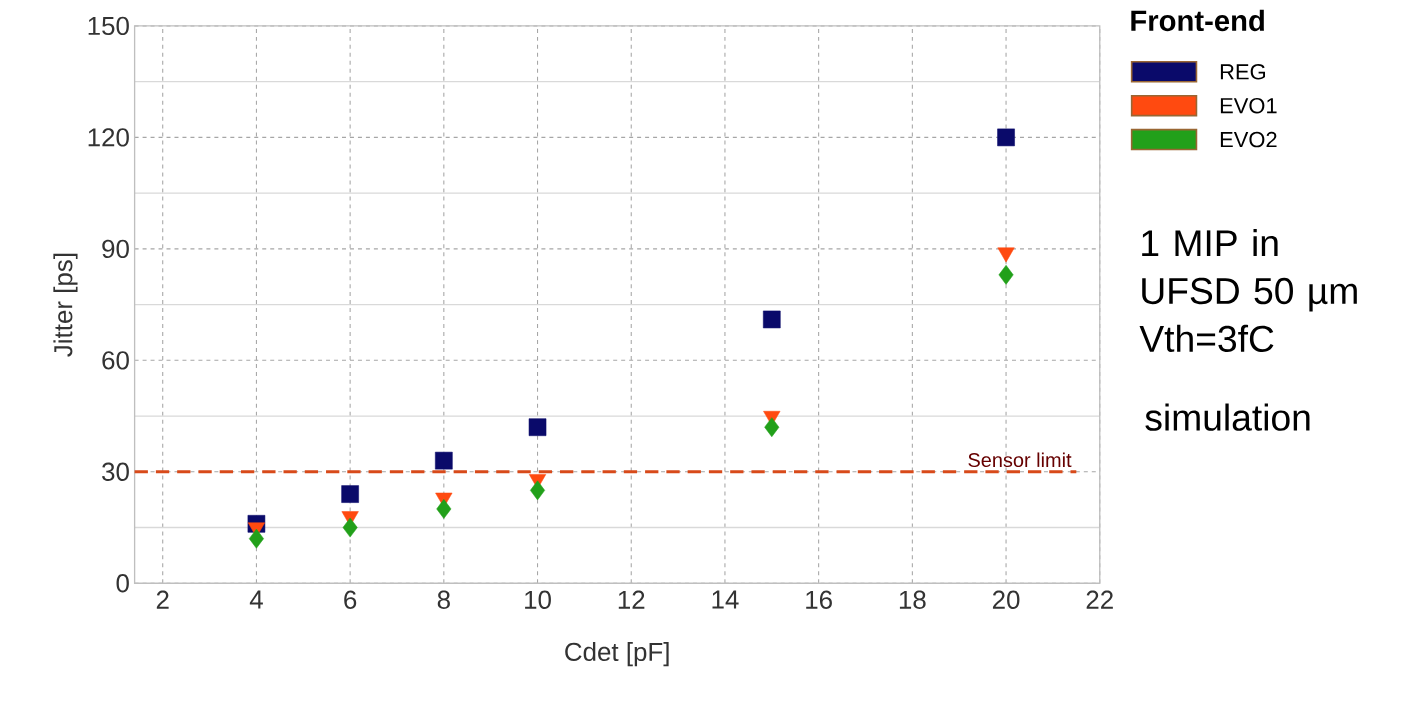 This screenshot has height=718, width=1403. I want to click on x-tick-label: 10, so click(538, 600).